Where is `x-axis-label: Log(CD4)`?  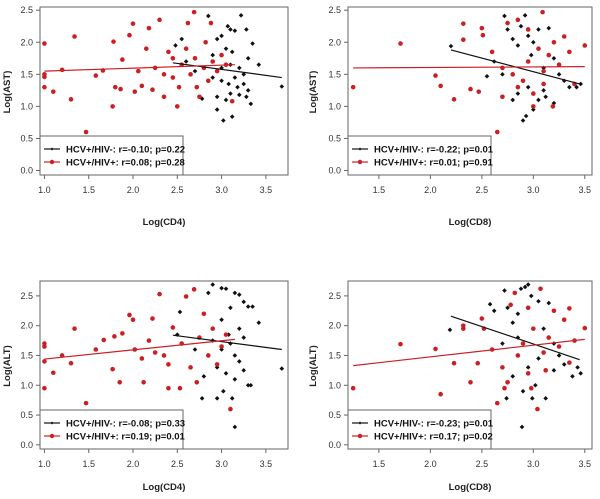
x-axis-label: Log(CD4) is located at coordinates (164, 487).